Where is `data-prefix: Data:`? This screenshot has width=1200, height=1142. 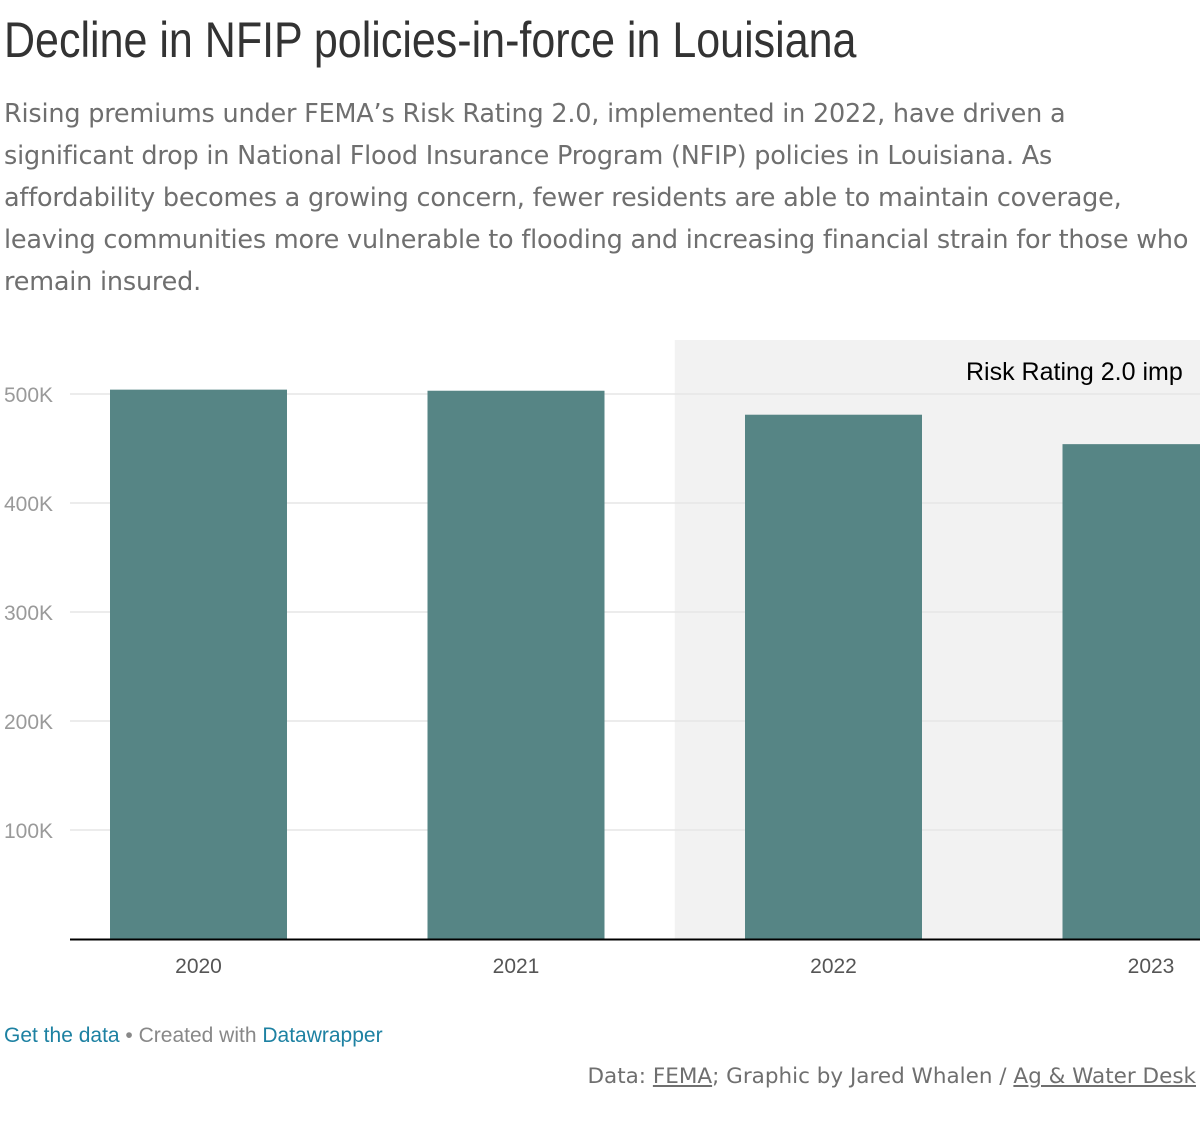 data-prefix: Data: is located at coordinates (620, 1076).